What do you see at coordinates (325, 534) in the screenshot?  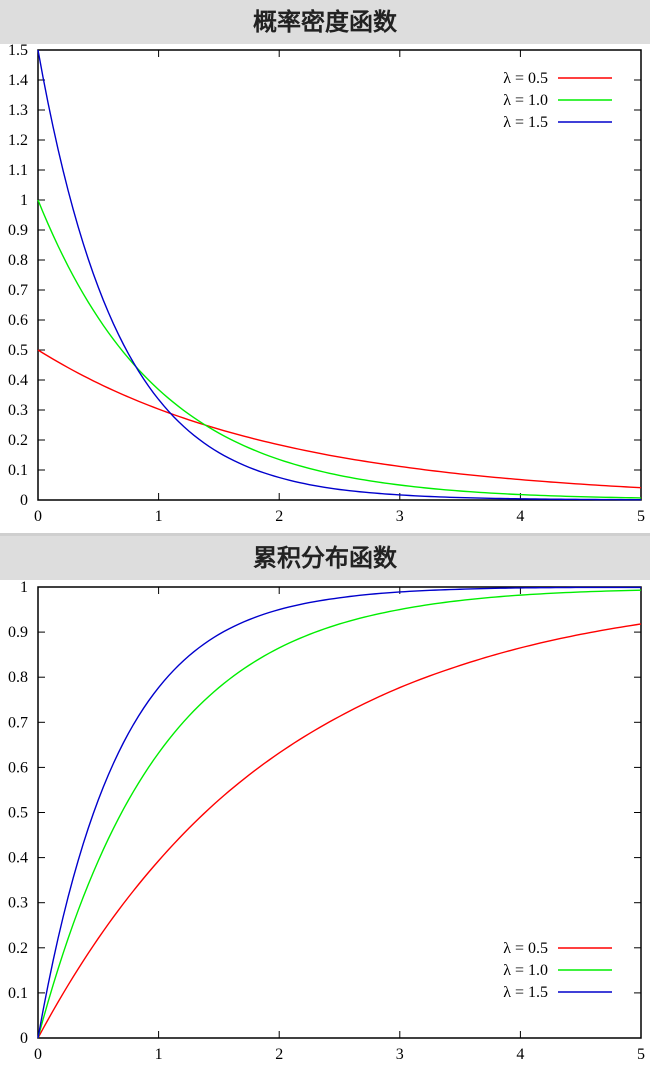 I see `panel-divider` at bounding box center [325, 534].